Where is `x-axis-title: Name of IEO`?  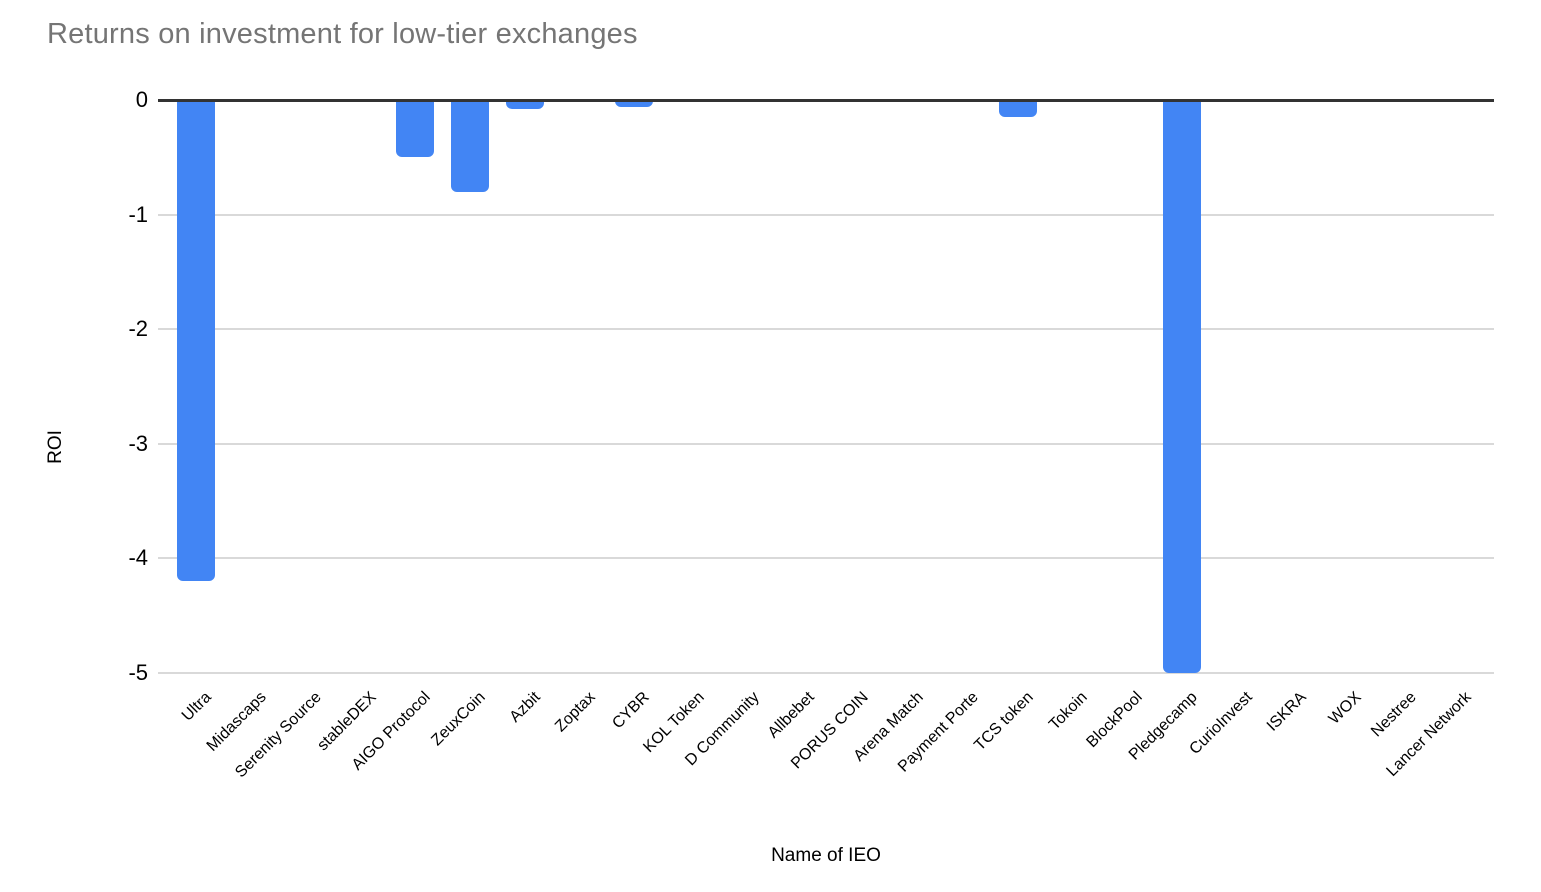 x-axis-title: Name of IEO is located at coordinates (826, 855).